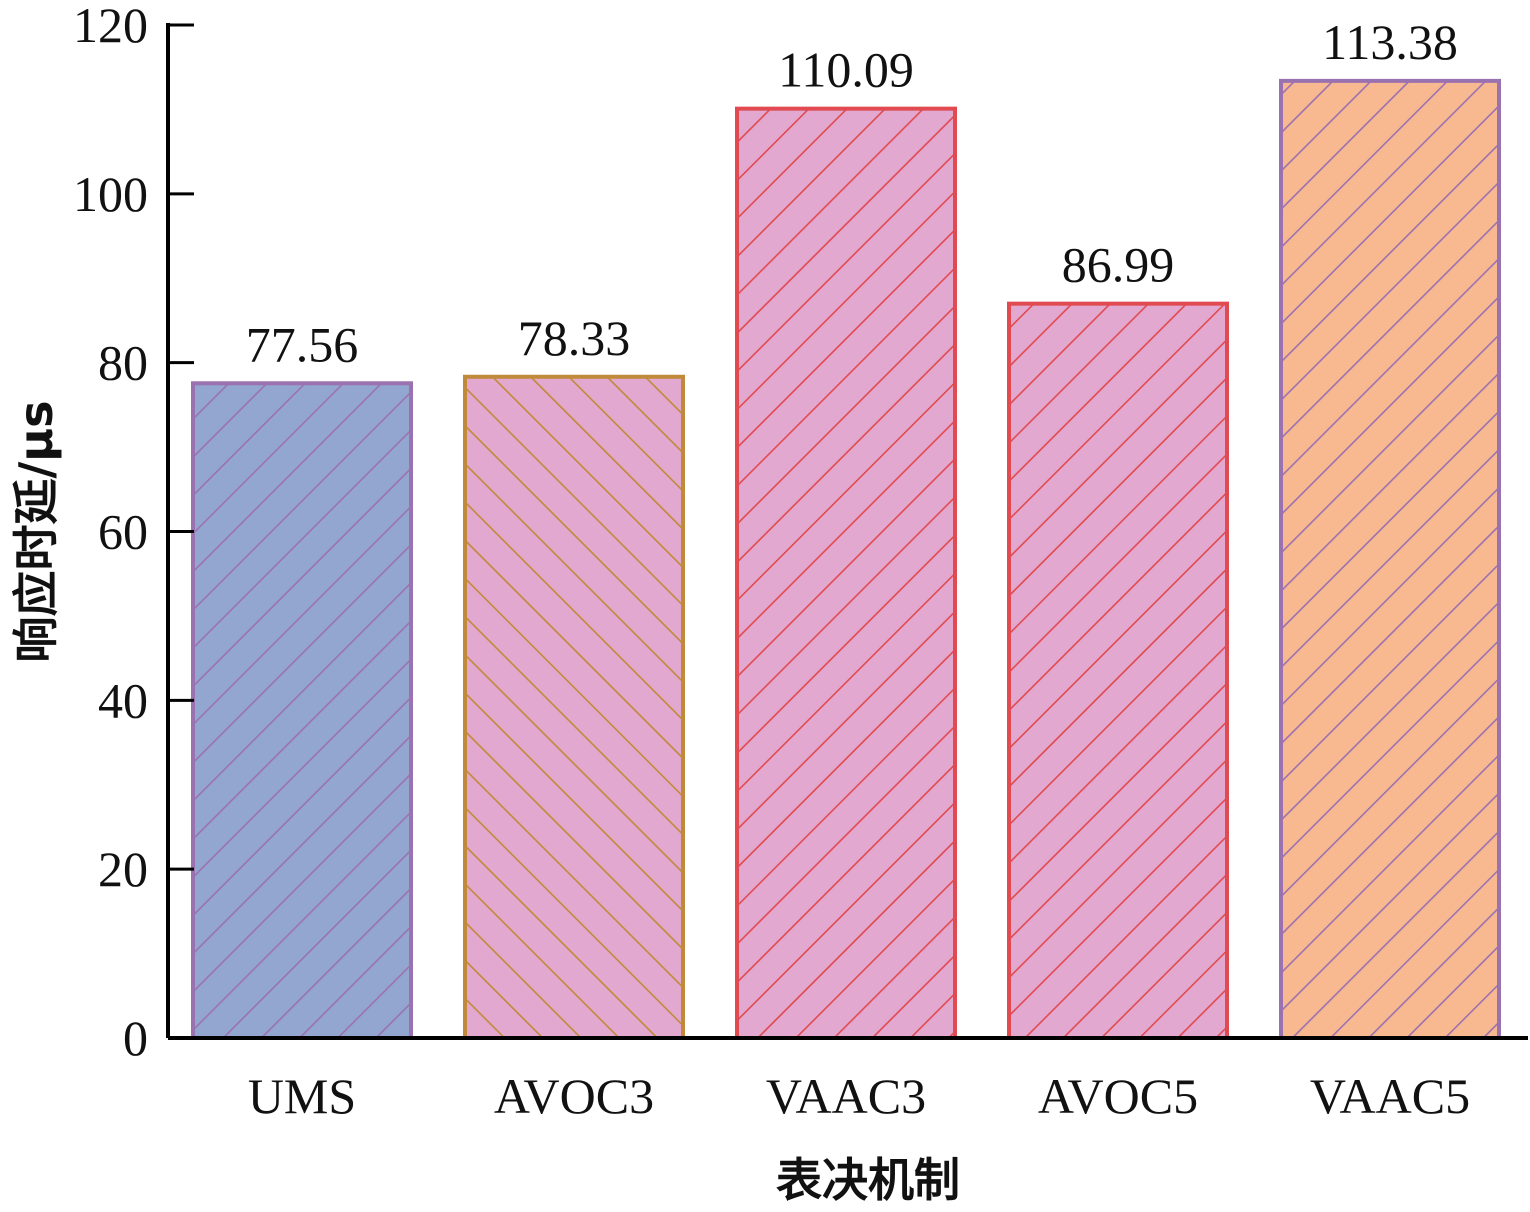  Describe the element at coordinates (110, 194) in the screenshot. I see `y-tick-label: 100` at that location.